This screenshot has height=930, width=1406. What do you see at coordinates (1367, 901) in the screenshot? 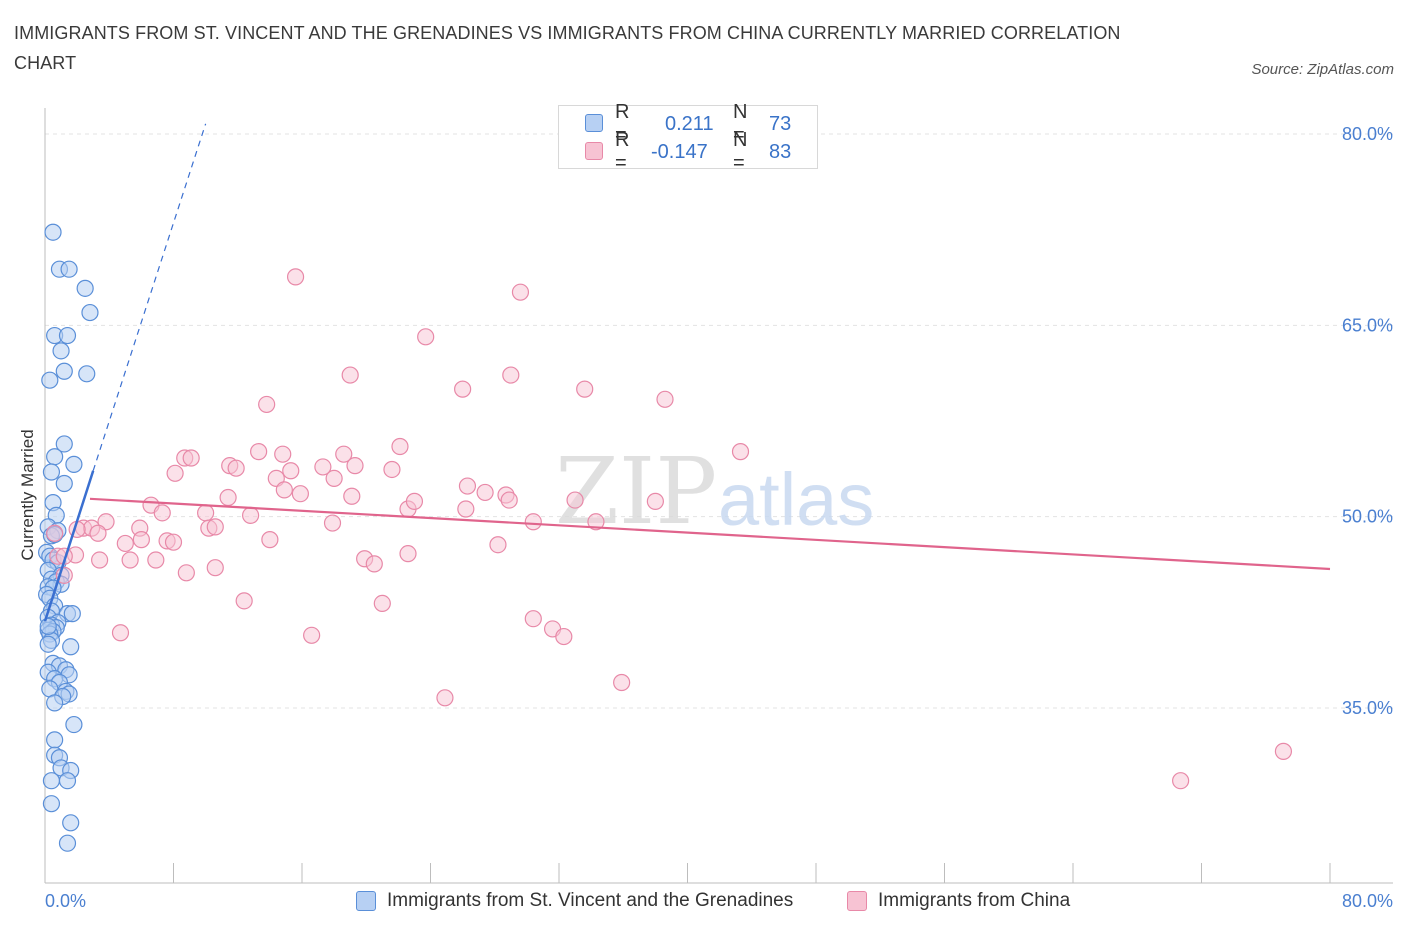
I see `x-tick-max: 80.0%` at bounding box center [1367, 901].